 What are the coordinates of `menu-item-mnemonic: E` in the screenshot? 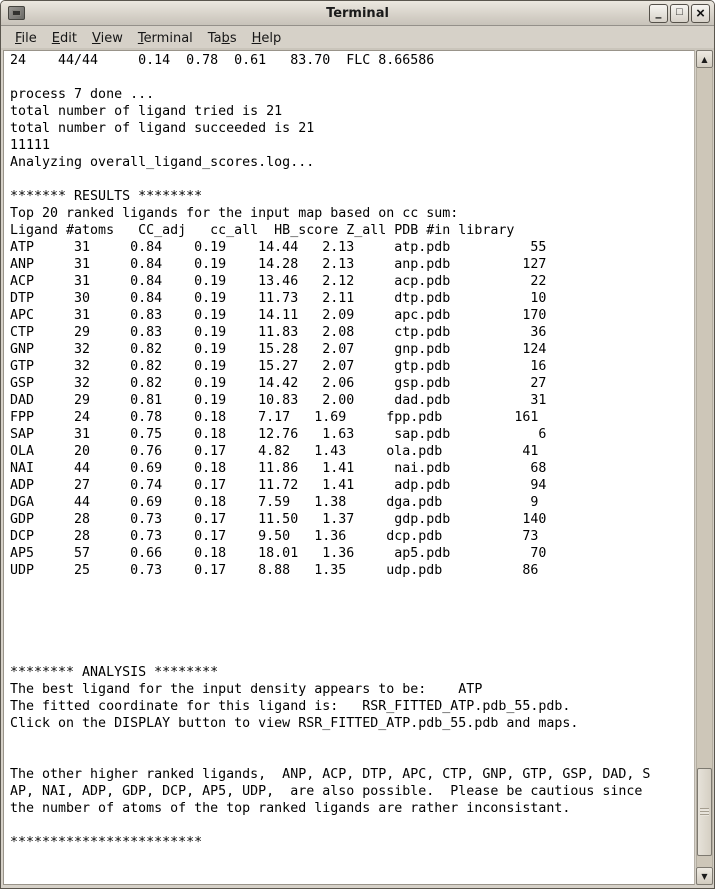 It's located at (55, 38).